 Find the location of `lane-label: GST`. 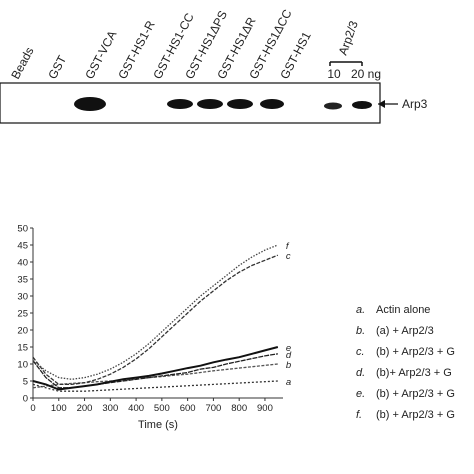

lane-label: GST is located at coordinates (57, 66).